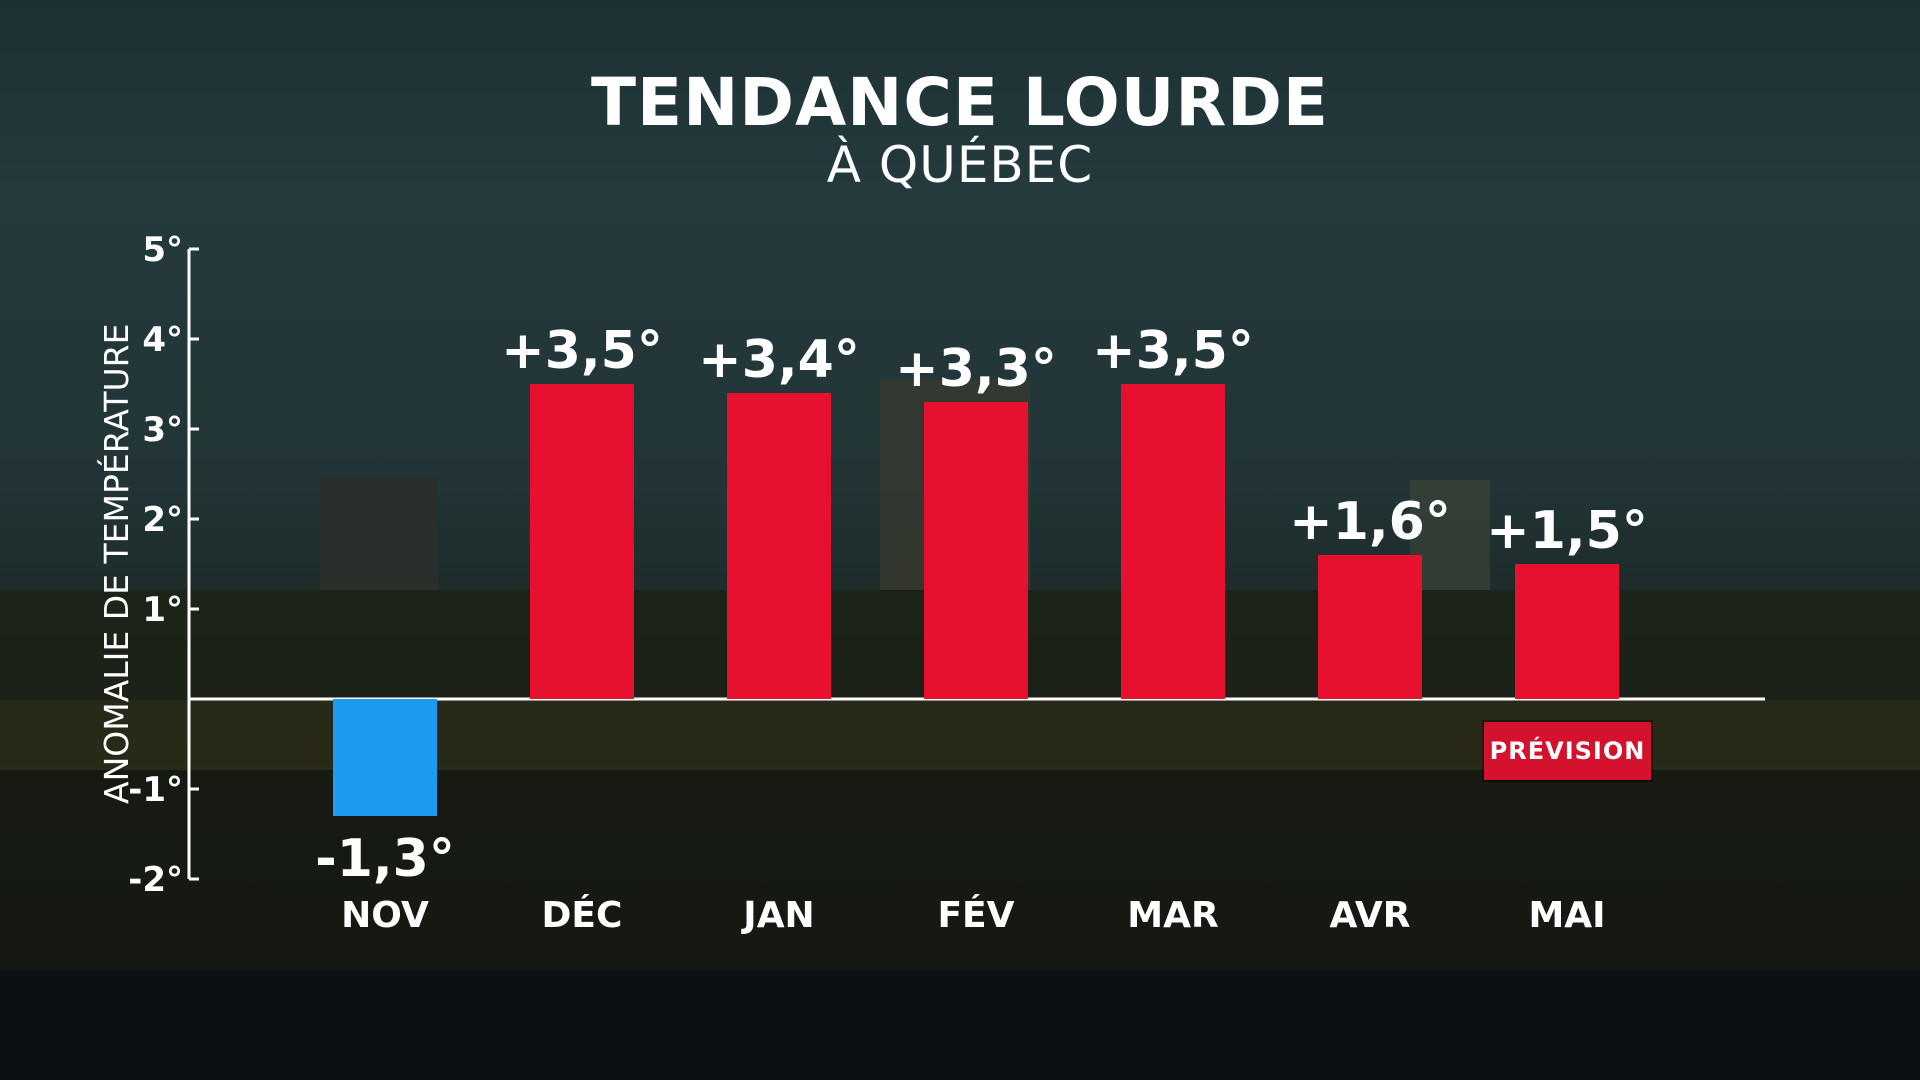  What do you see at coordinates (779, 360) in the screenshot?
I see `data-label: +3,4°` at bounding box center [779, 360].